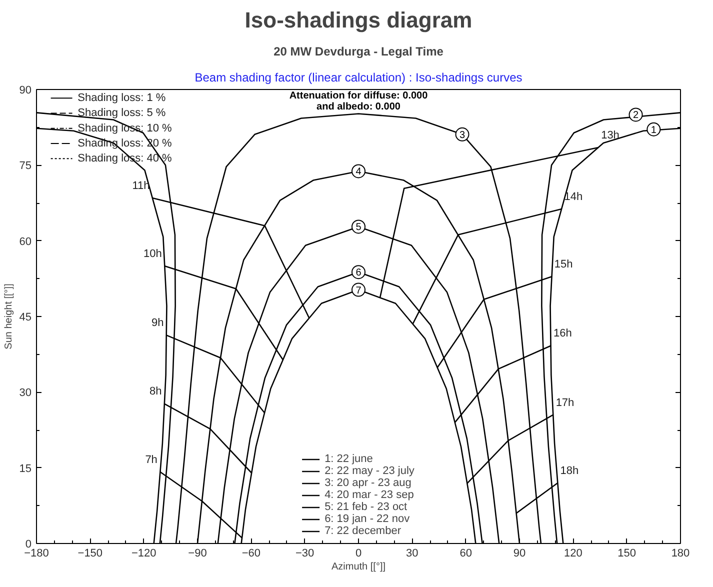 The image size is (713, 587). Describe the element at coordinates (141, 186) in the screenshot. I see `series-label: 11h` at that location.